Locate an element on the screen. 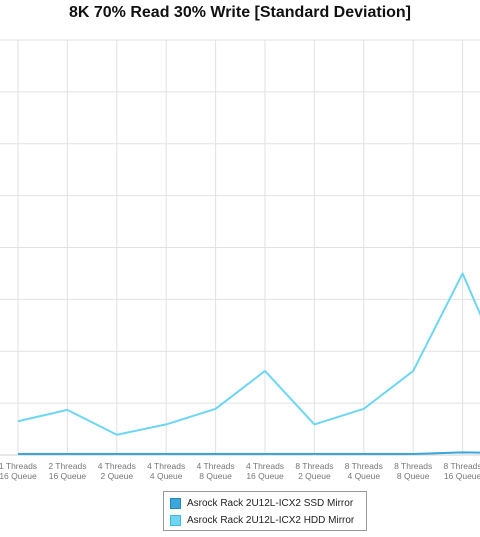 The width and height of the screenshot is (480, 537). legend-swatch-ssd-mirror is located at coordinates (175, 503).